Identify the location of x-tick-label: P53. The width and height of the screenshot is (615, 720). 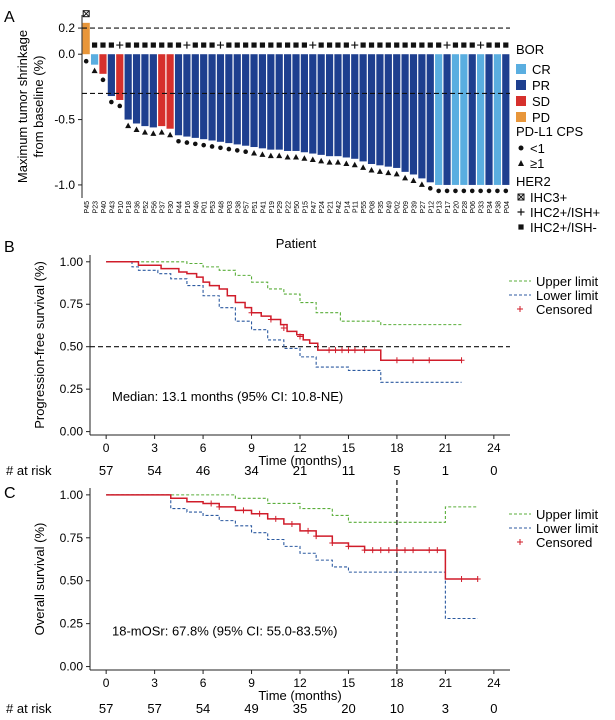
(213, 207).